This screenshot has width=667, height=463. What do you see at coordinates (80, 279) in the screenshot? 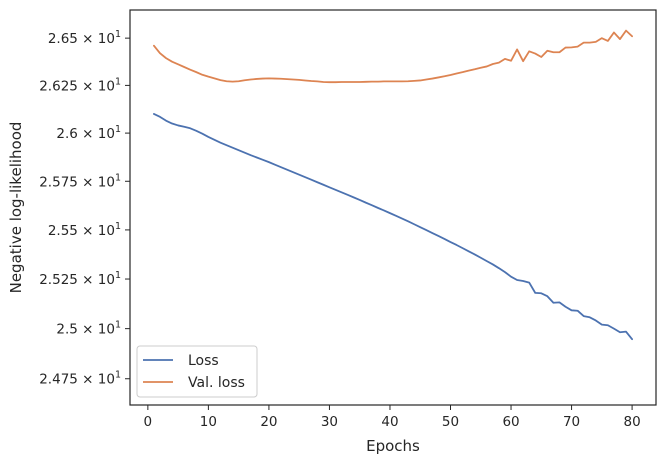
I see `y-tick-label: 2.525 × 10¹` at bounding box center [80, 279].